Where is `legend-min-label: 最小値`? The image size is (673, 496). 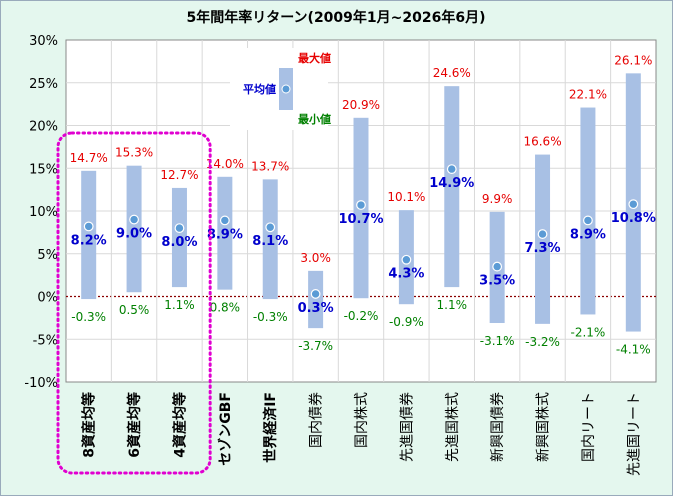
legend-min-label: 最小値 is located at coordinates (314, 119).